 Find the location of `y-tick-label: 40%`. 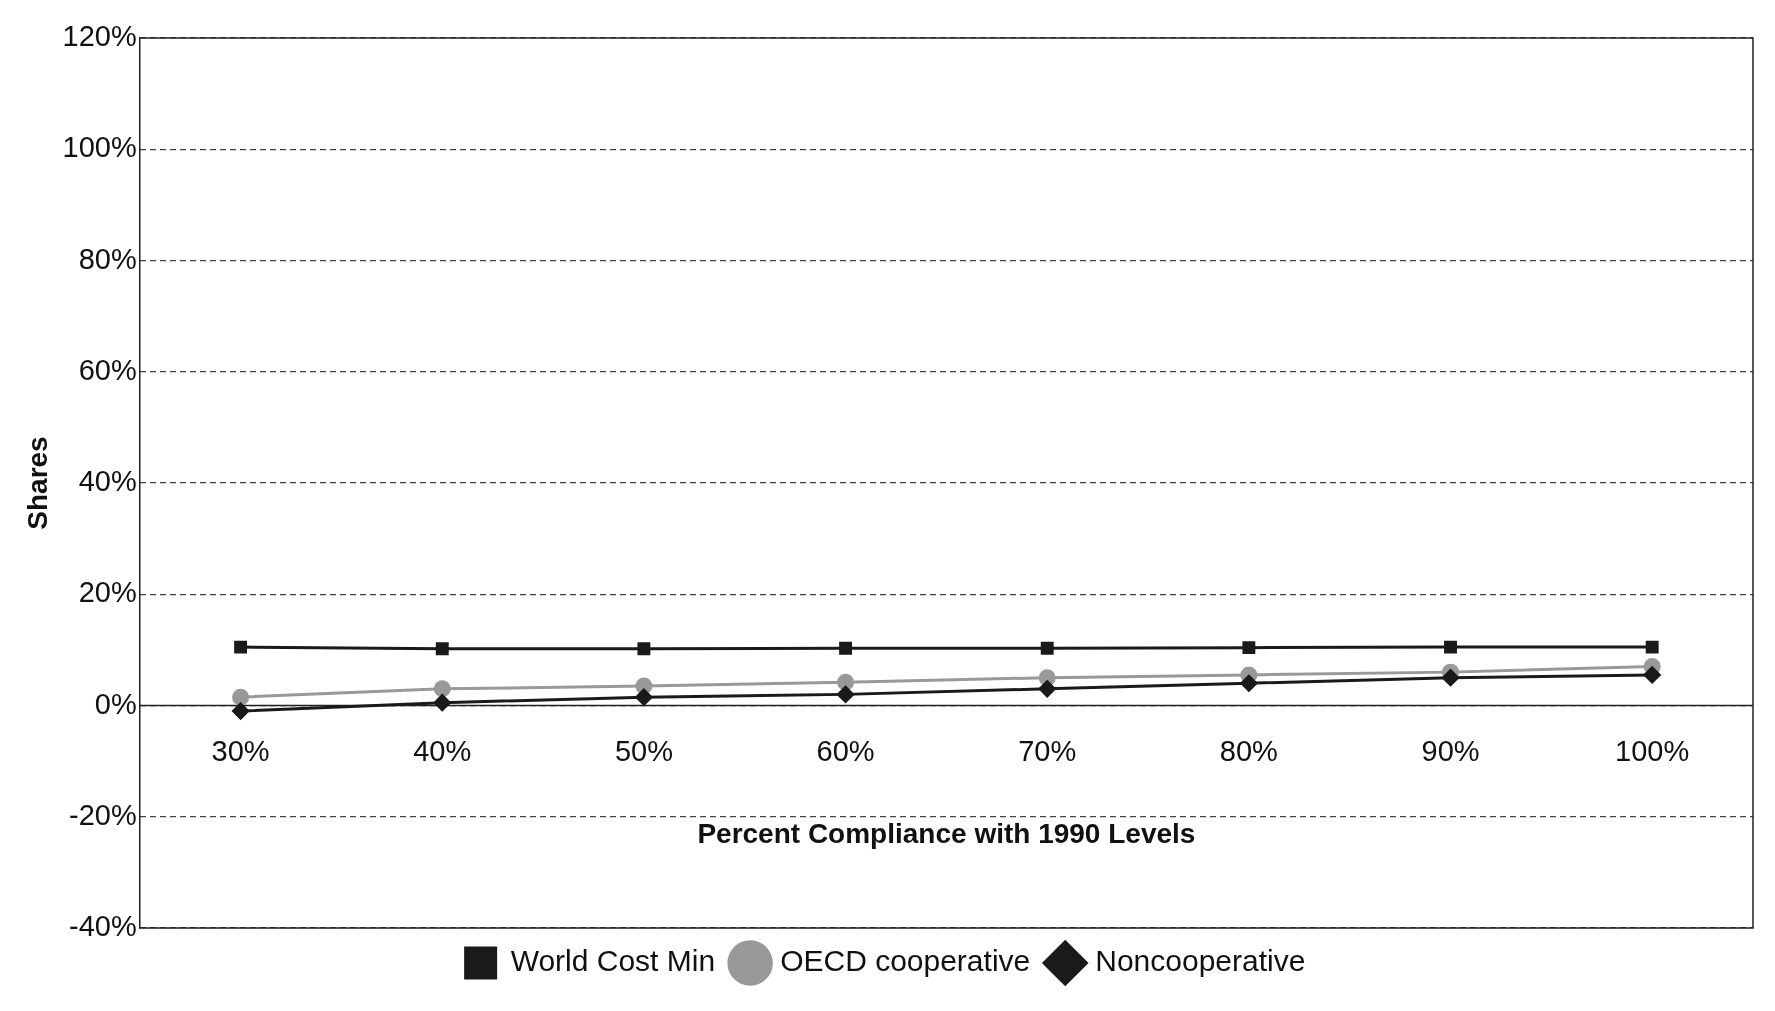

y-tick-label: 40% is located at coordinates (107, 481).